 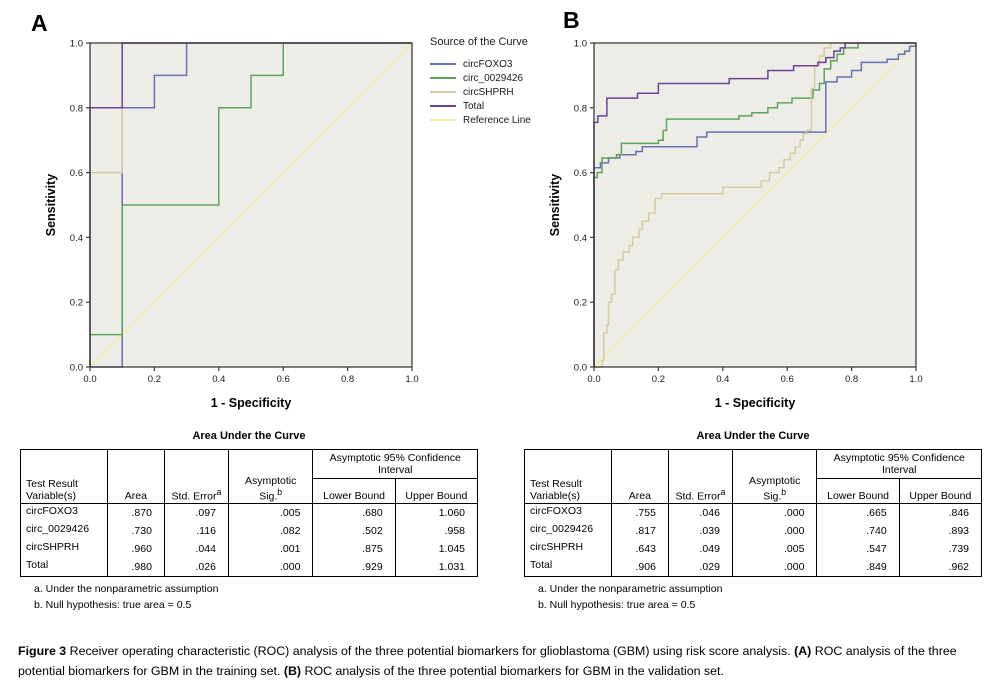 I want to click on cell-lower-bound: .502, so click(x=354, y=531).